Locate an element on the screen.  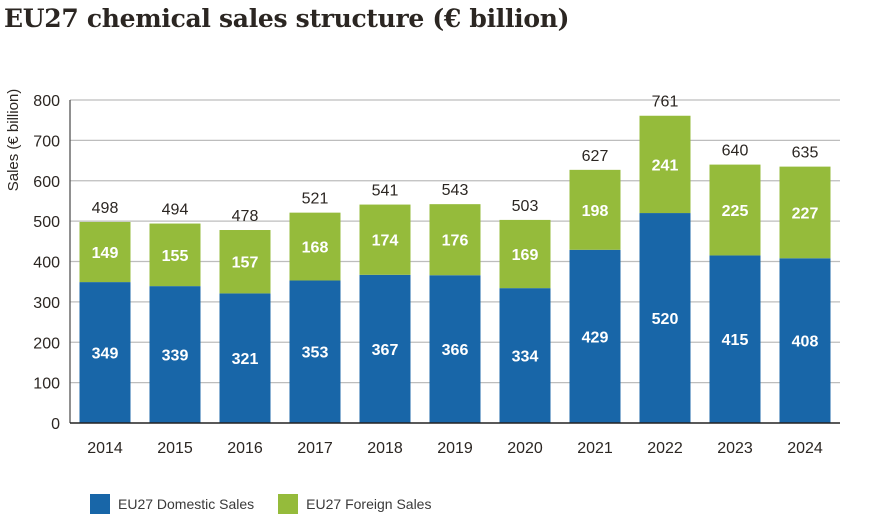
data-label-domestic: 367 is located at coordinates (385, 350).